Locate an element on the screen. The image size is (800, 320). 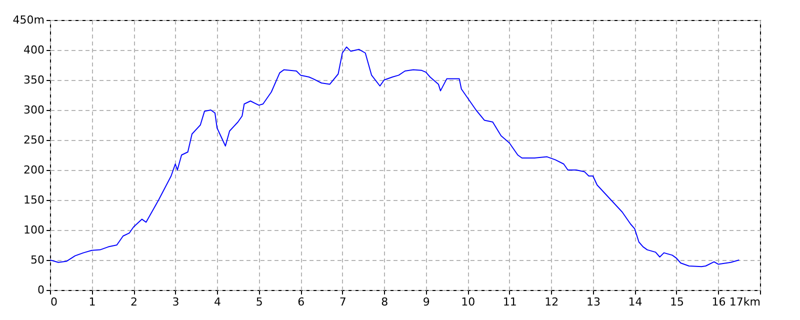
y-tick-label: 400 is located at coordinates (34, 50).